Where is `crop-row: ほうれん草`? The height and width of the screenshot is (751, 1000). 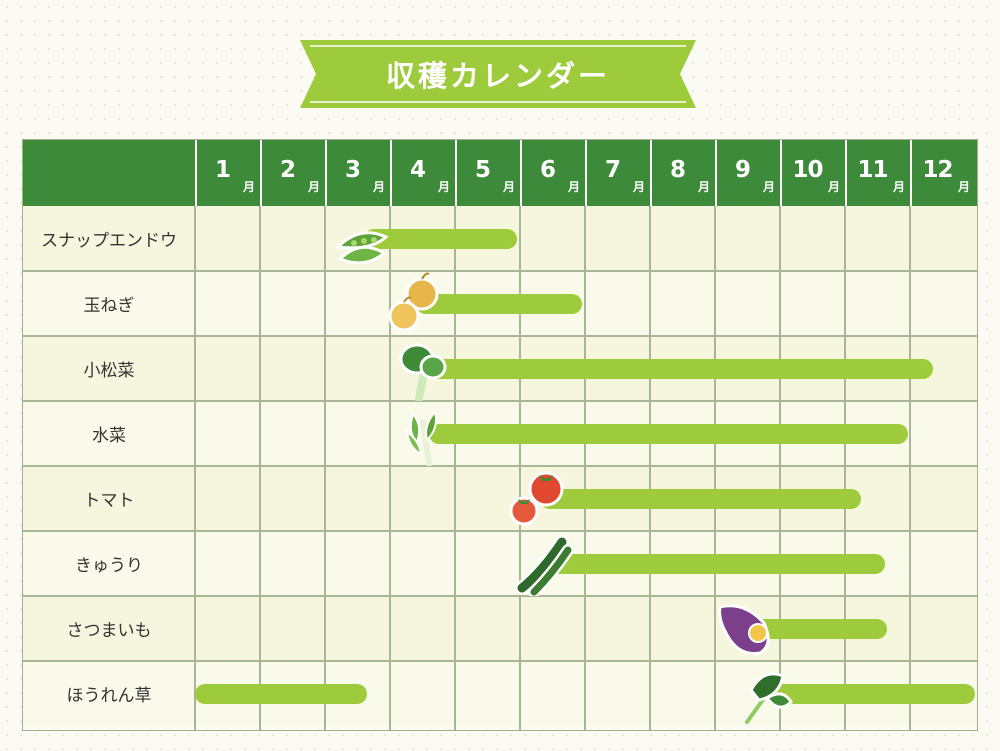 crop-row: ほうれん草 is located at coordinates (500, 693).